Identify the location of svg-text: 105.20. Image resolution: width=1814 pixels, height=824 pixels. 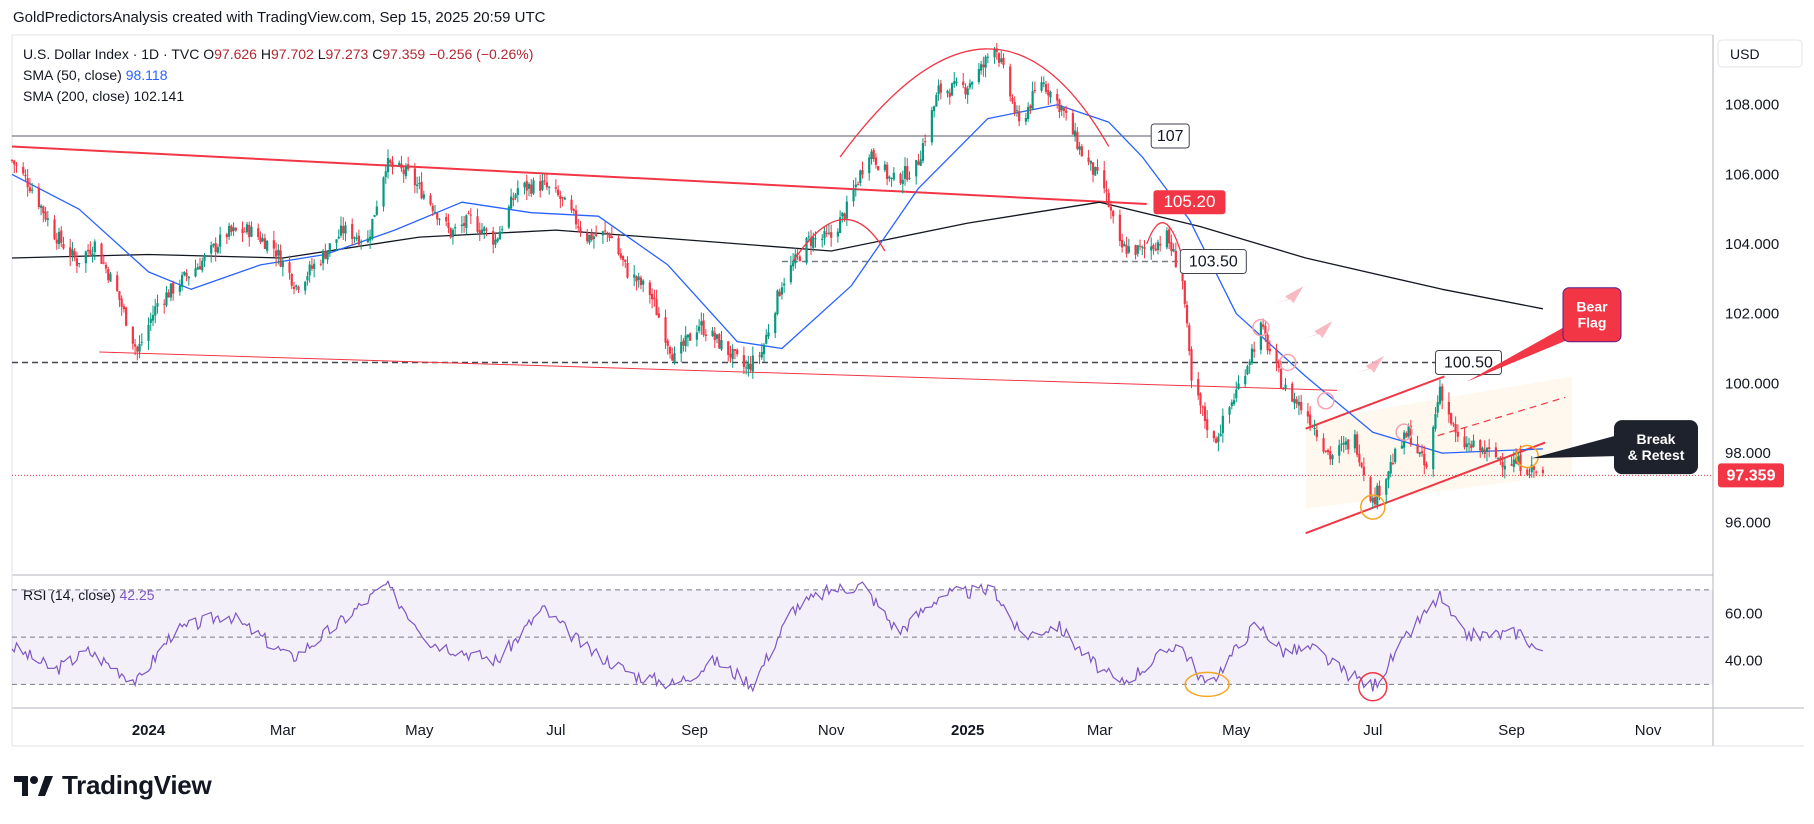
(1189, 201).